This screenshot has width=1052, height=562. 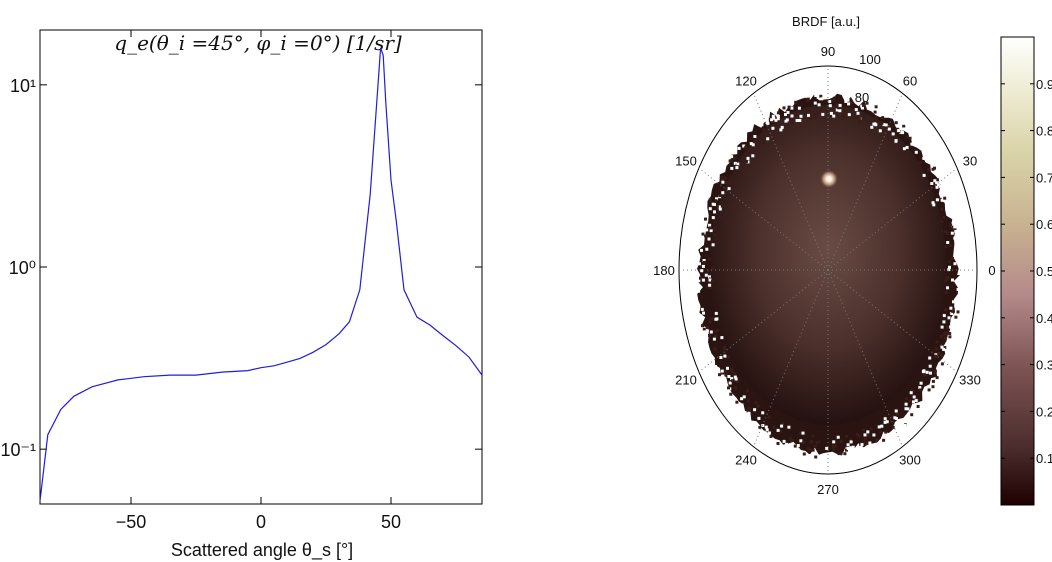 I want to click on y-tick-label: 10¹, so click(x=23, y=86).